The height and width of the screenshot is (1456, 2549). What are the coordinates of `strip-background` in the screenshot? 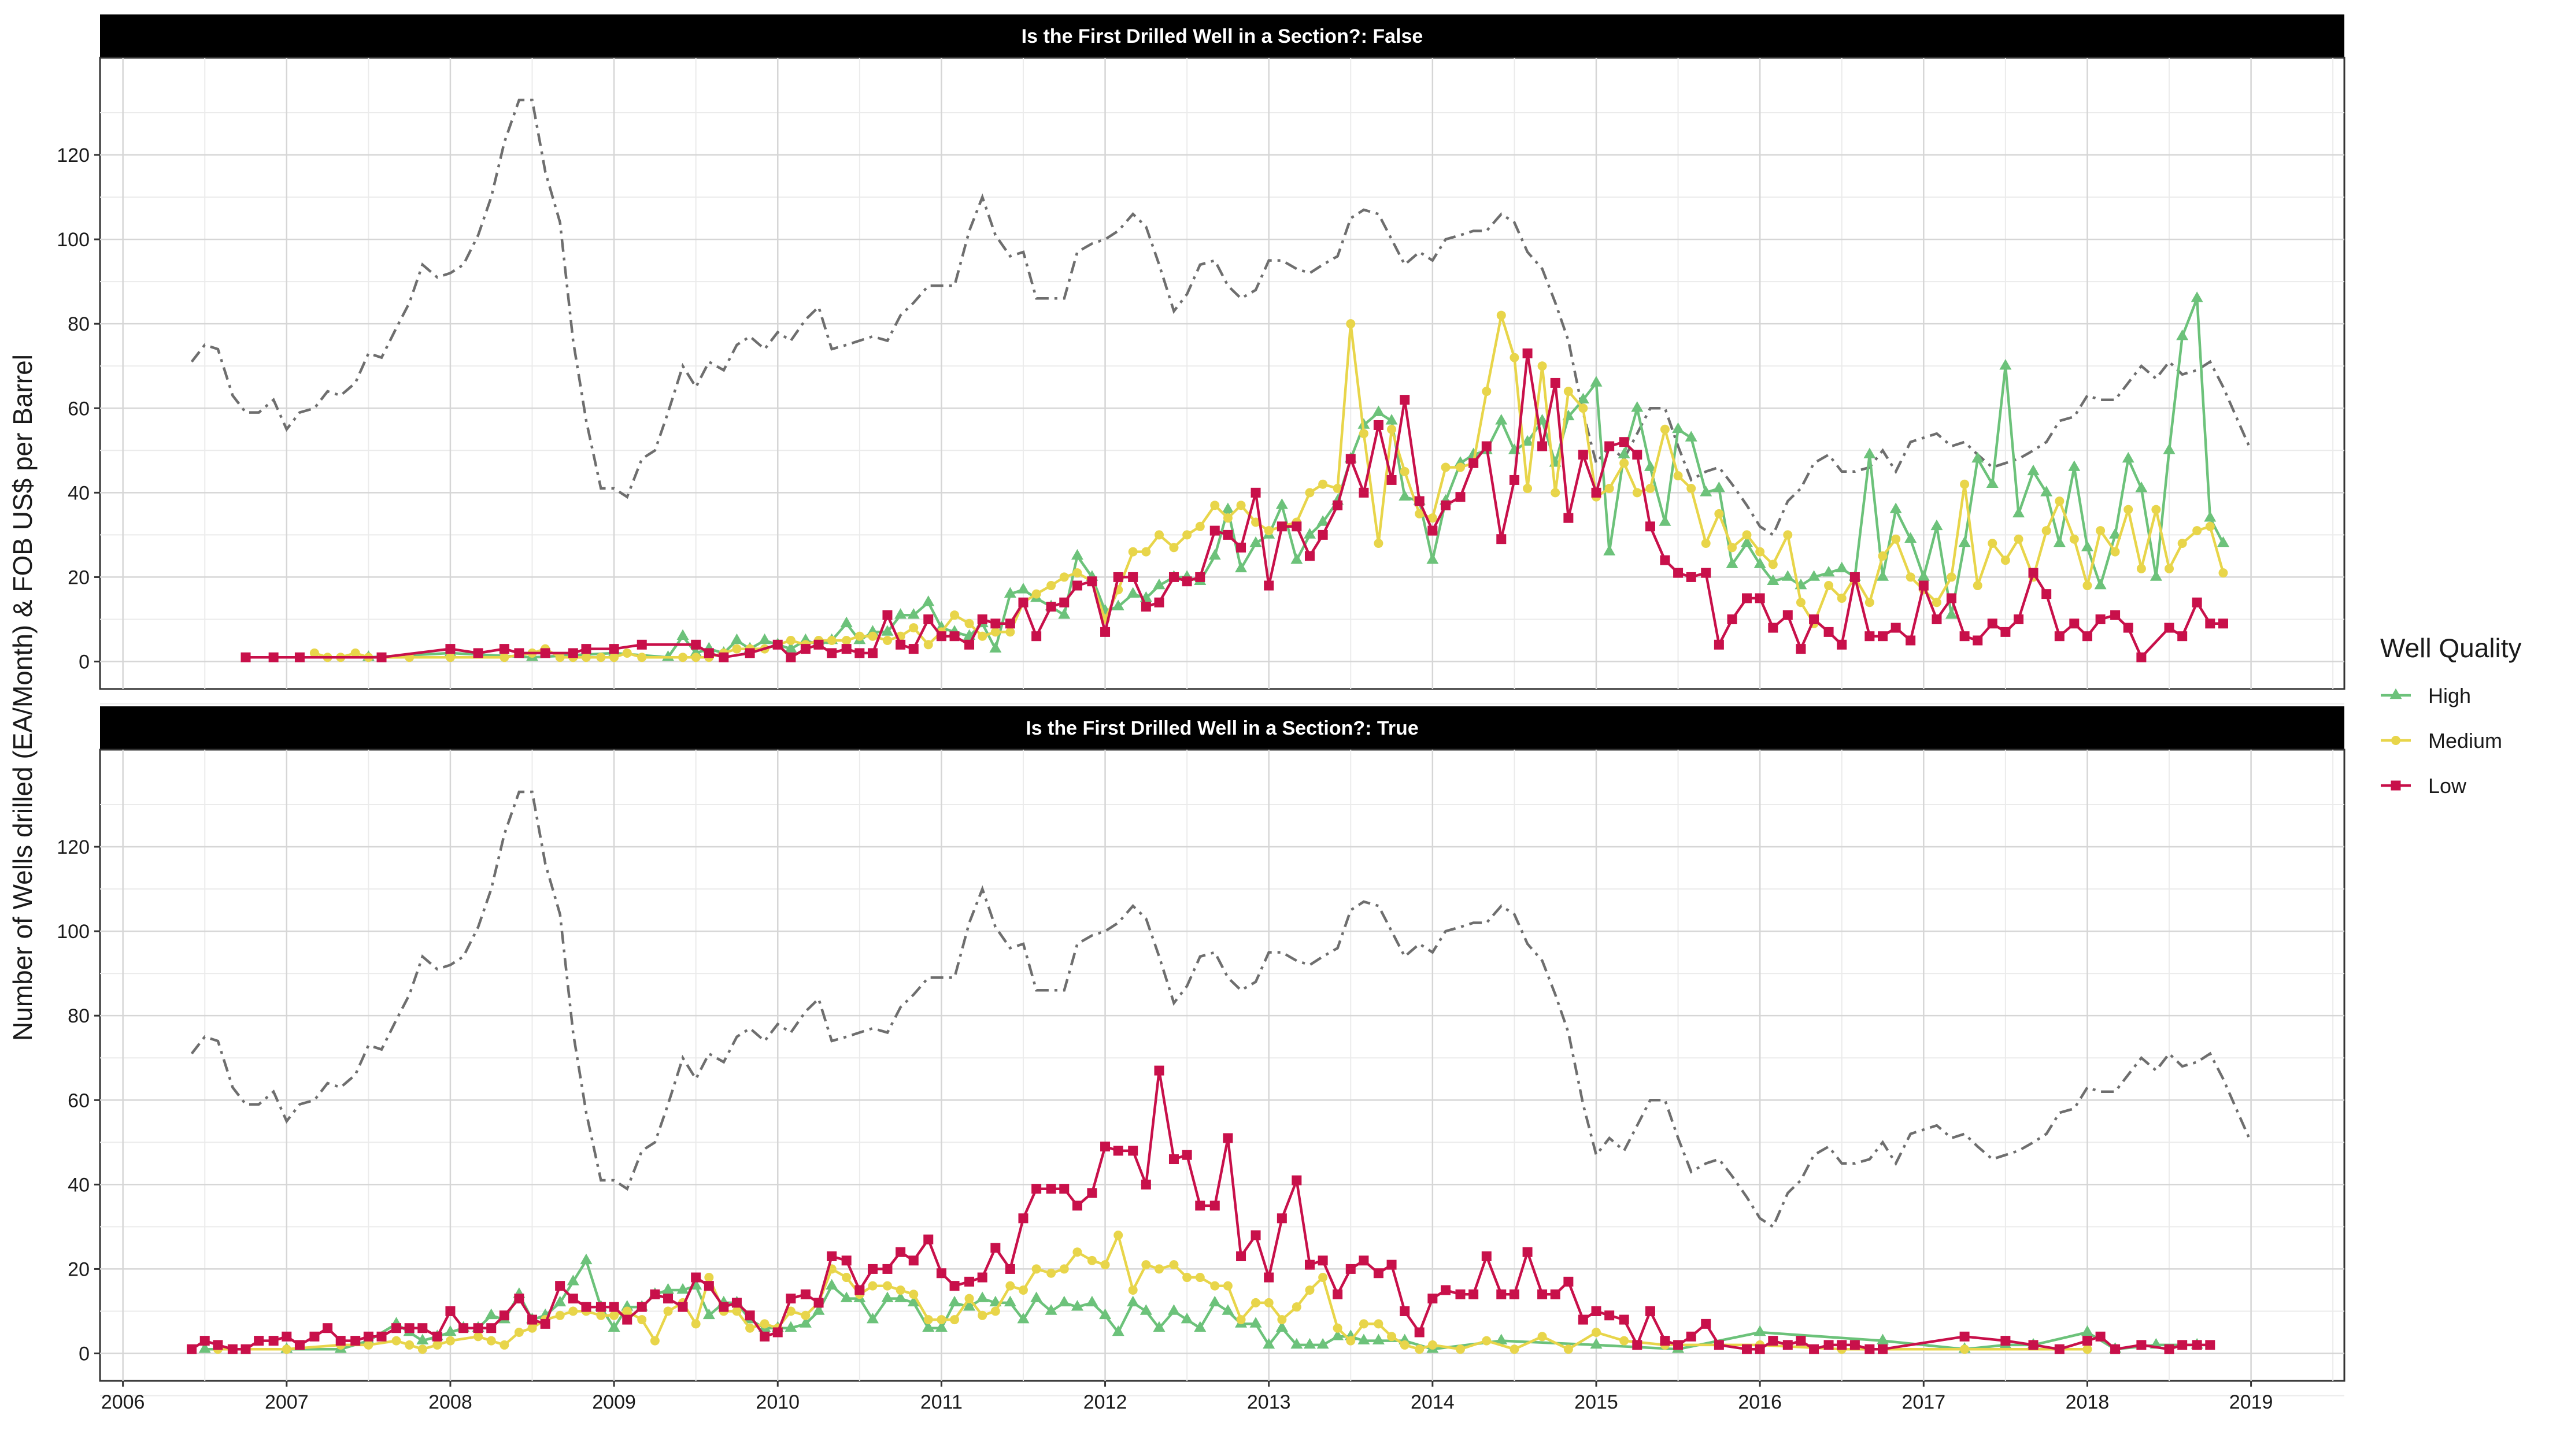 It's located at (1222, 728).